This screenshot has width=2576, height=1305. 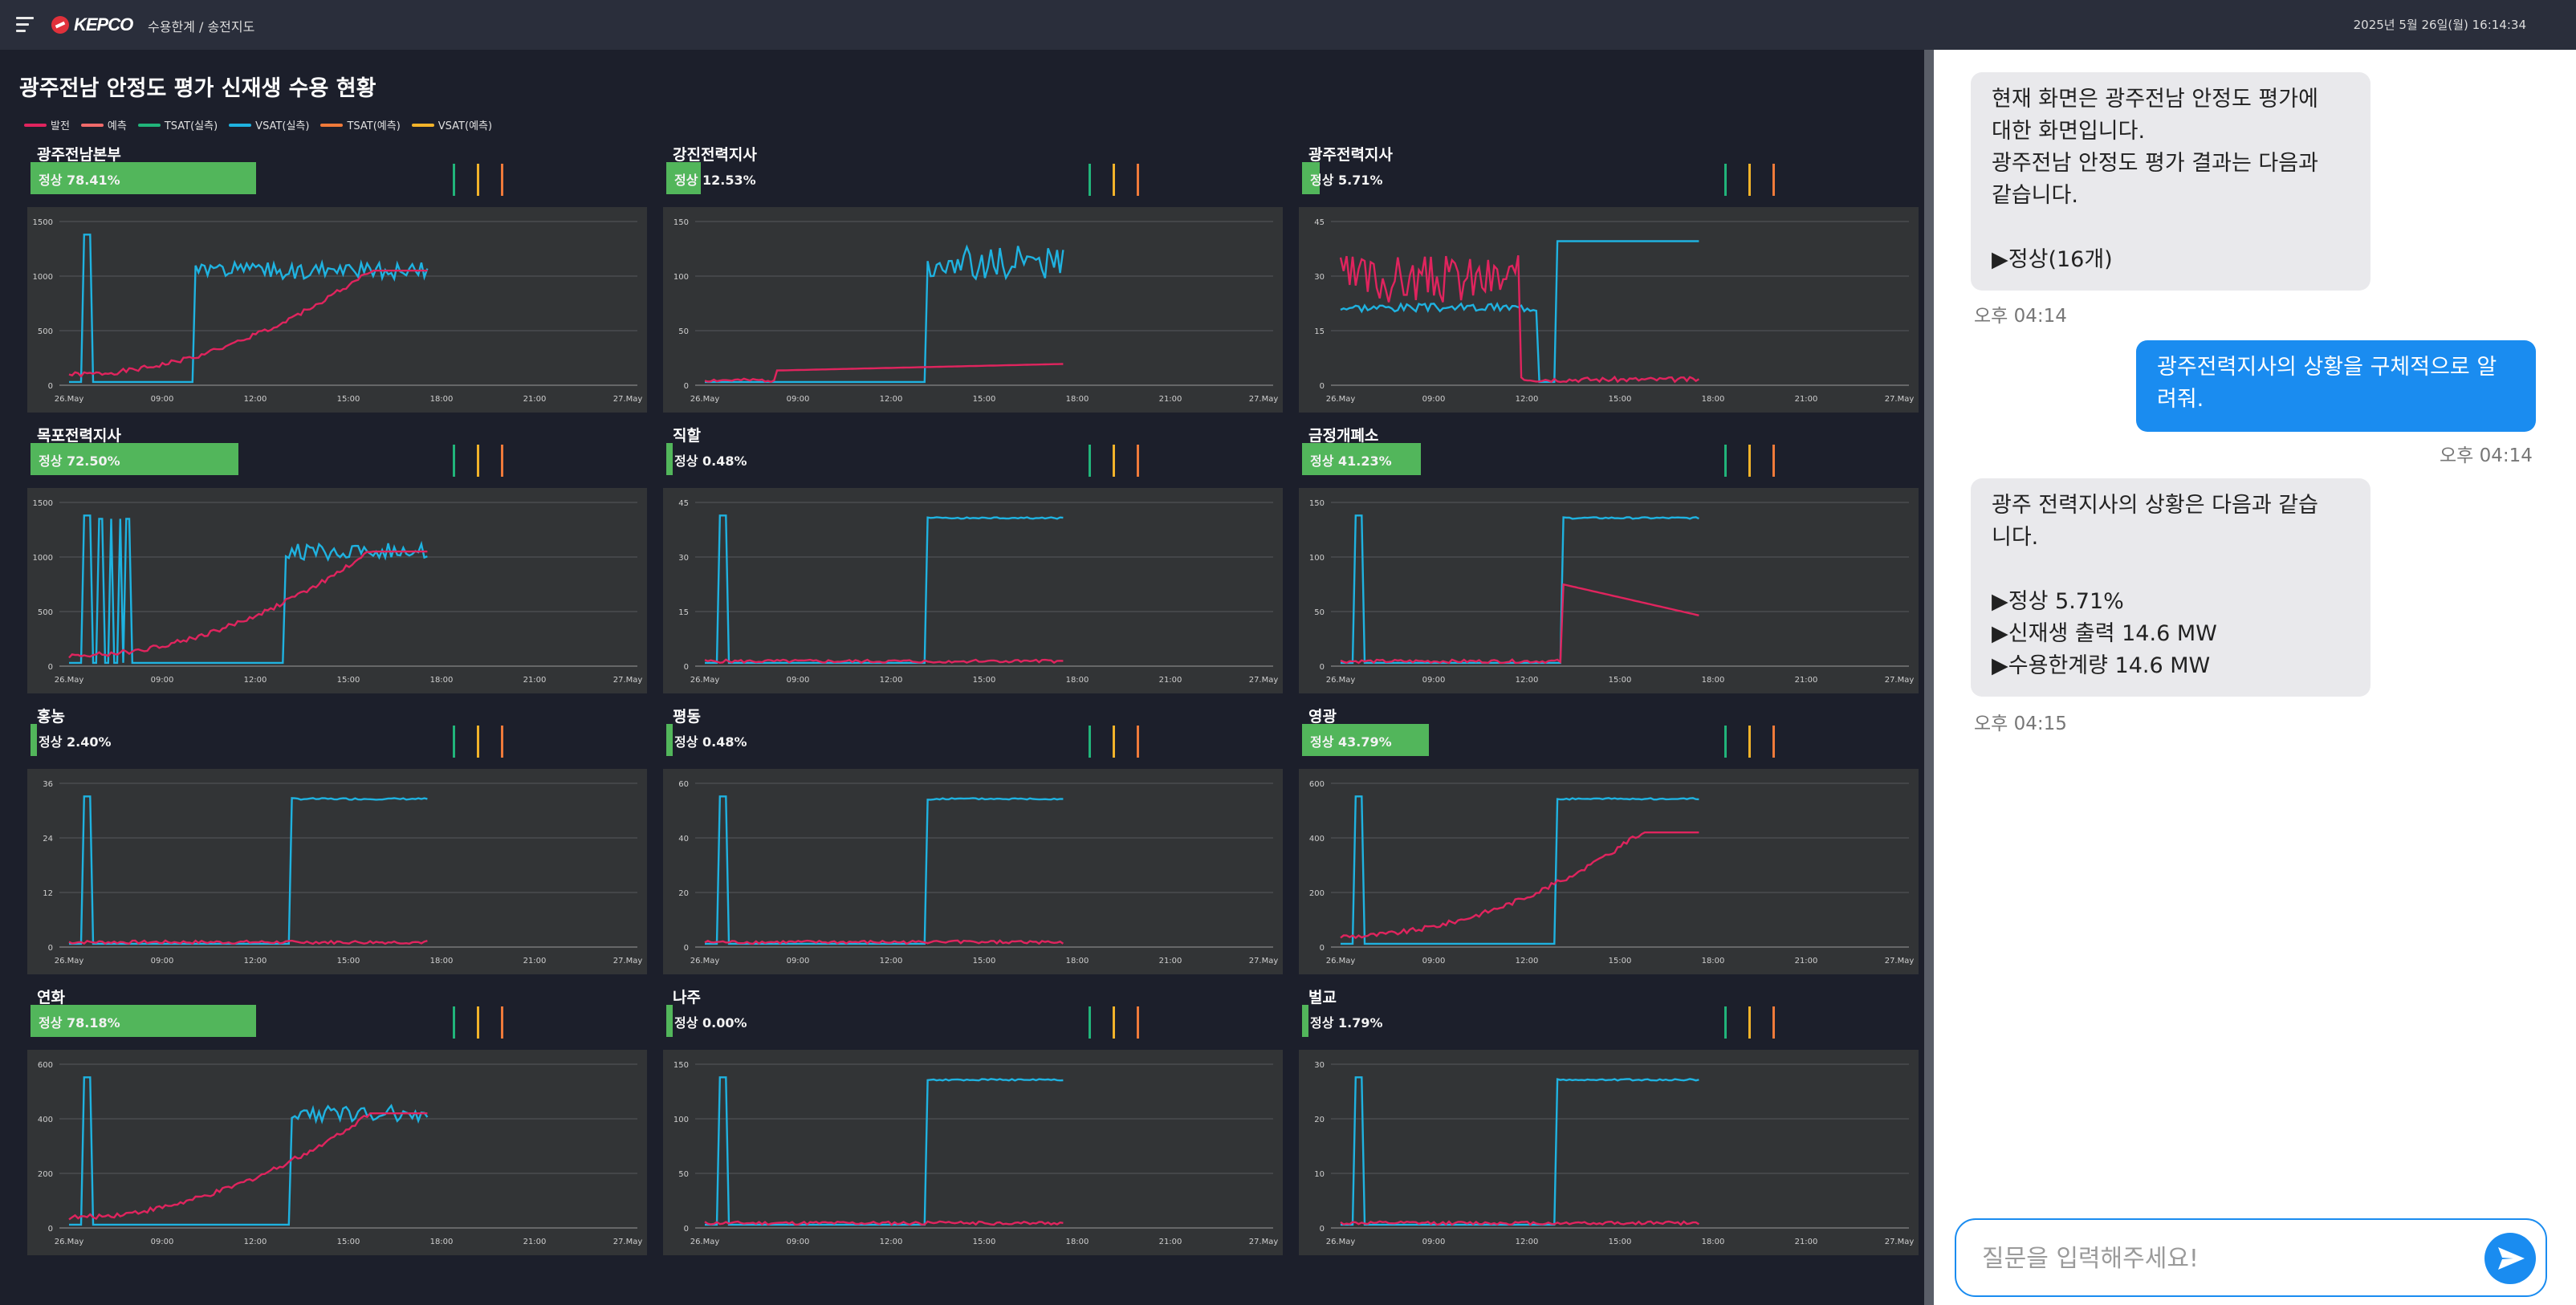 What do you see at coordinates (2020, 316) in the screenshot?
I see `message-timestamp: 오후 04:14` at bounding box center [2020, 316].